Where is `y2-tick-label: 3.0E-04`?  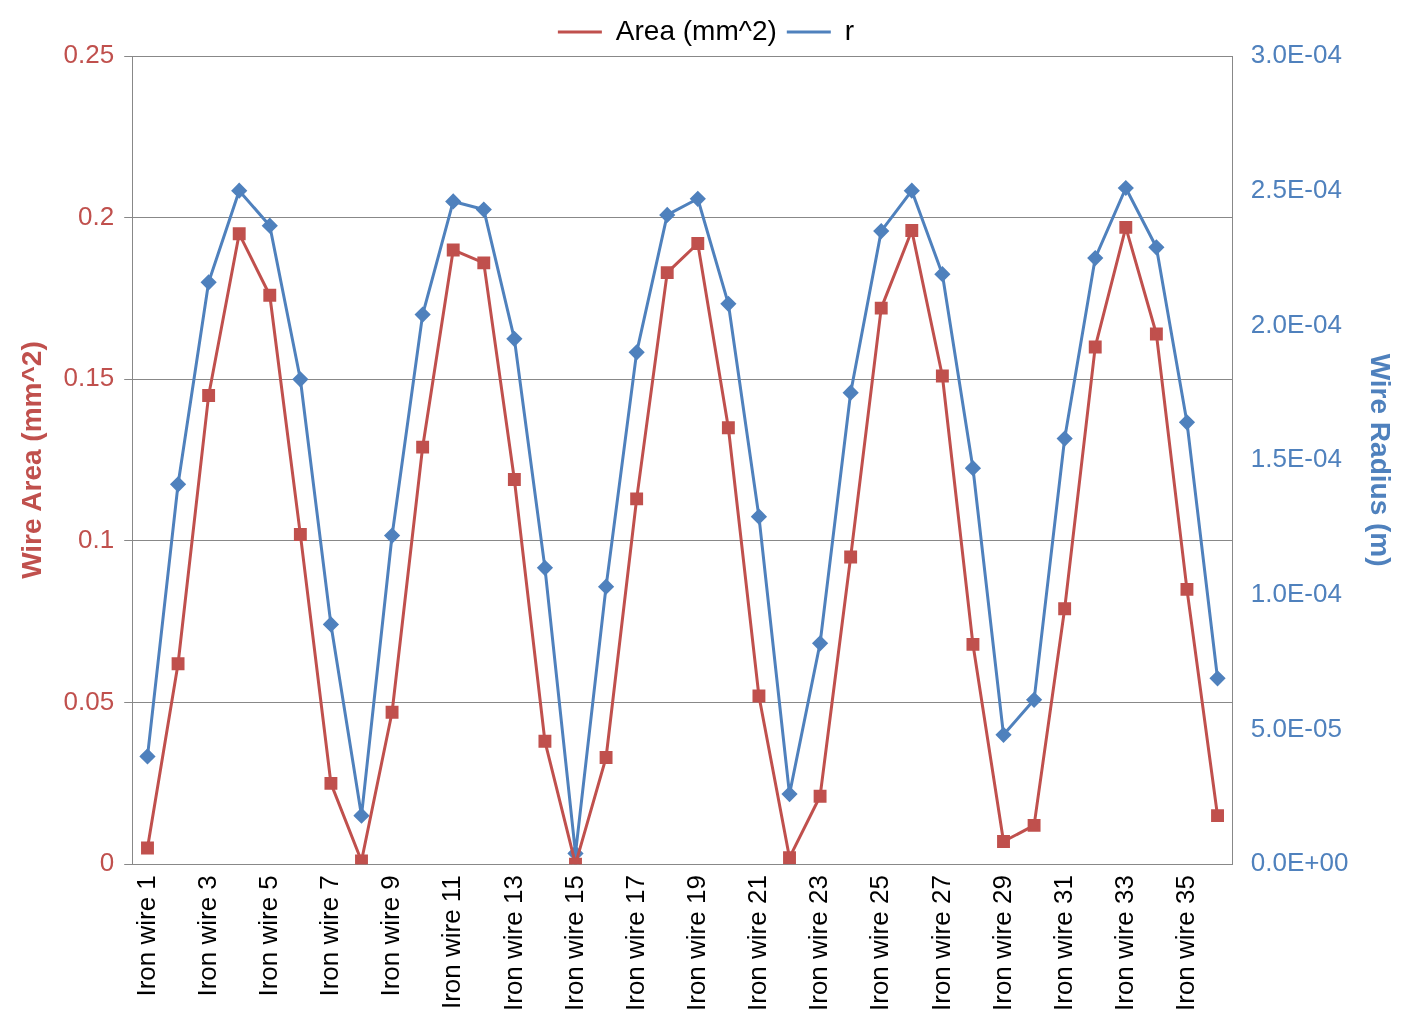 y2-tick-label: 3.0E-04 is located at coordinates (1296, 54).